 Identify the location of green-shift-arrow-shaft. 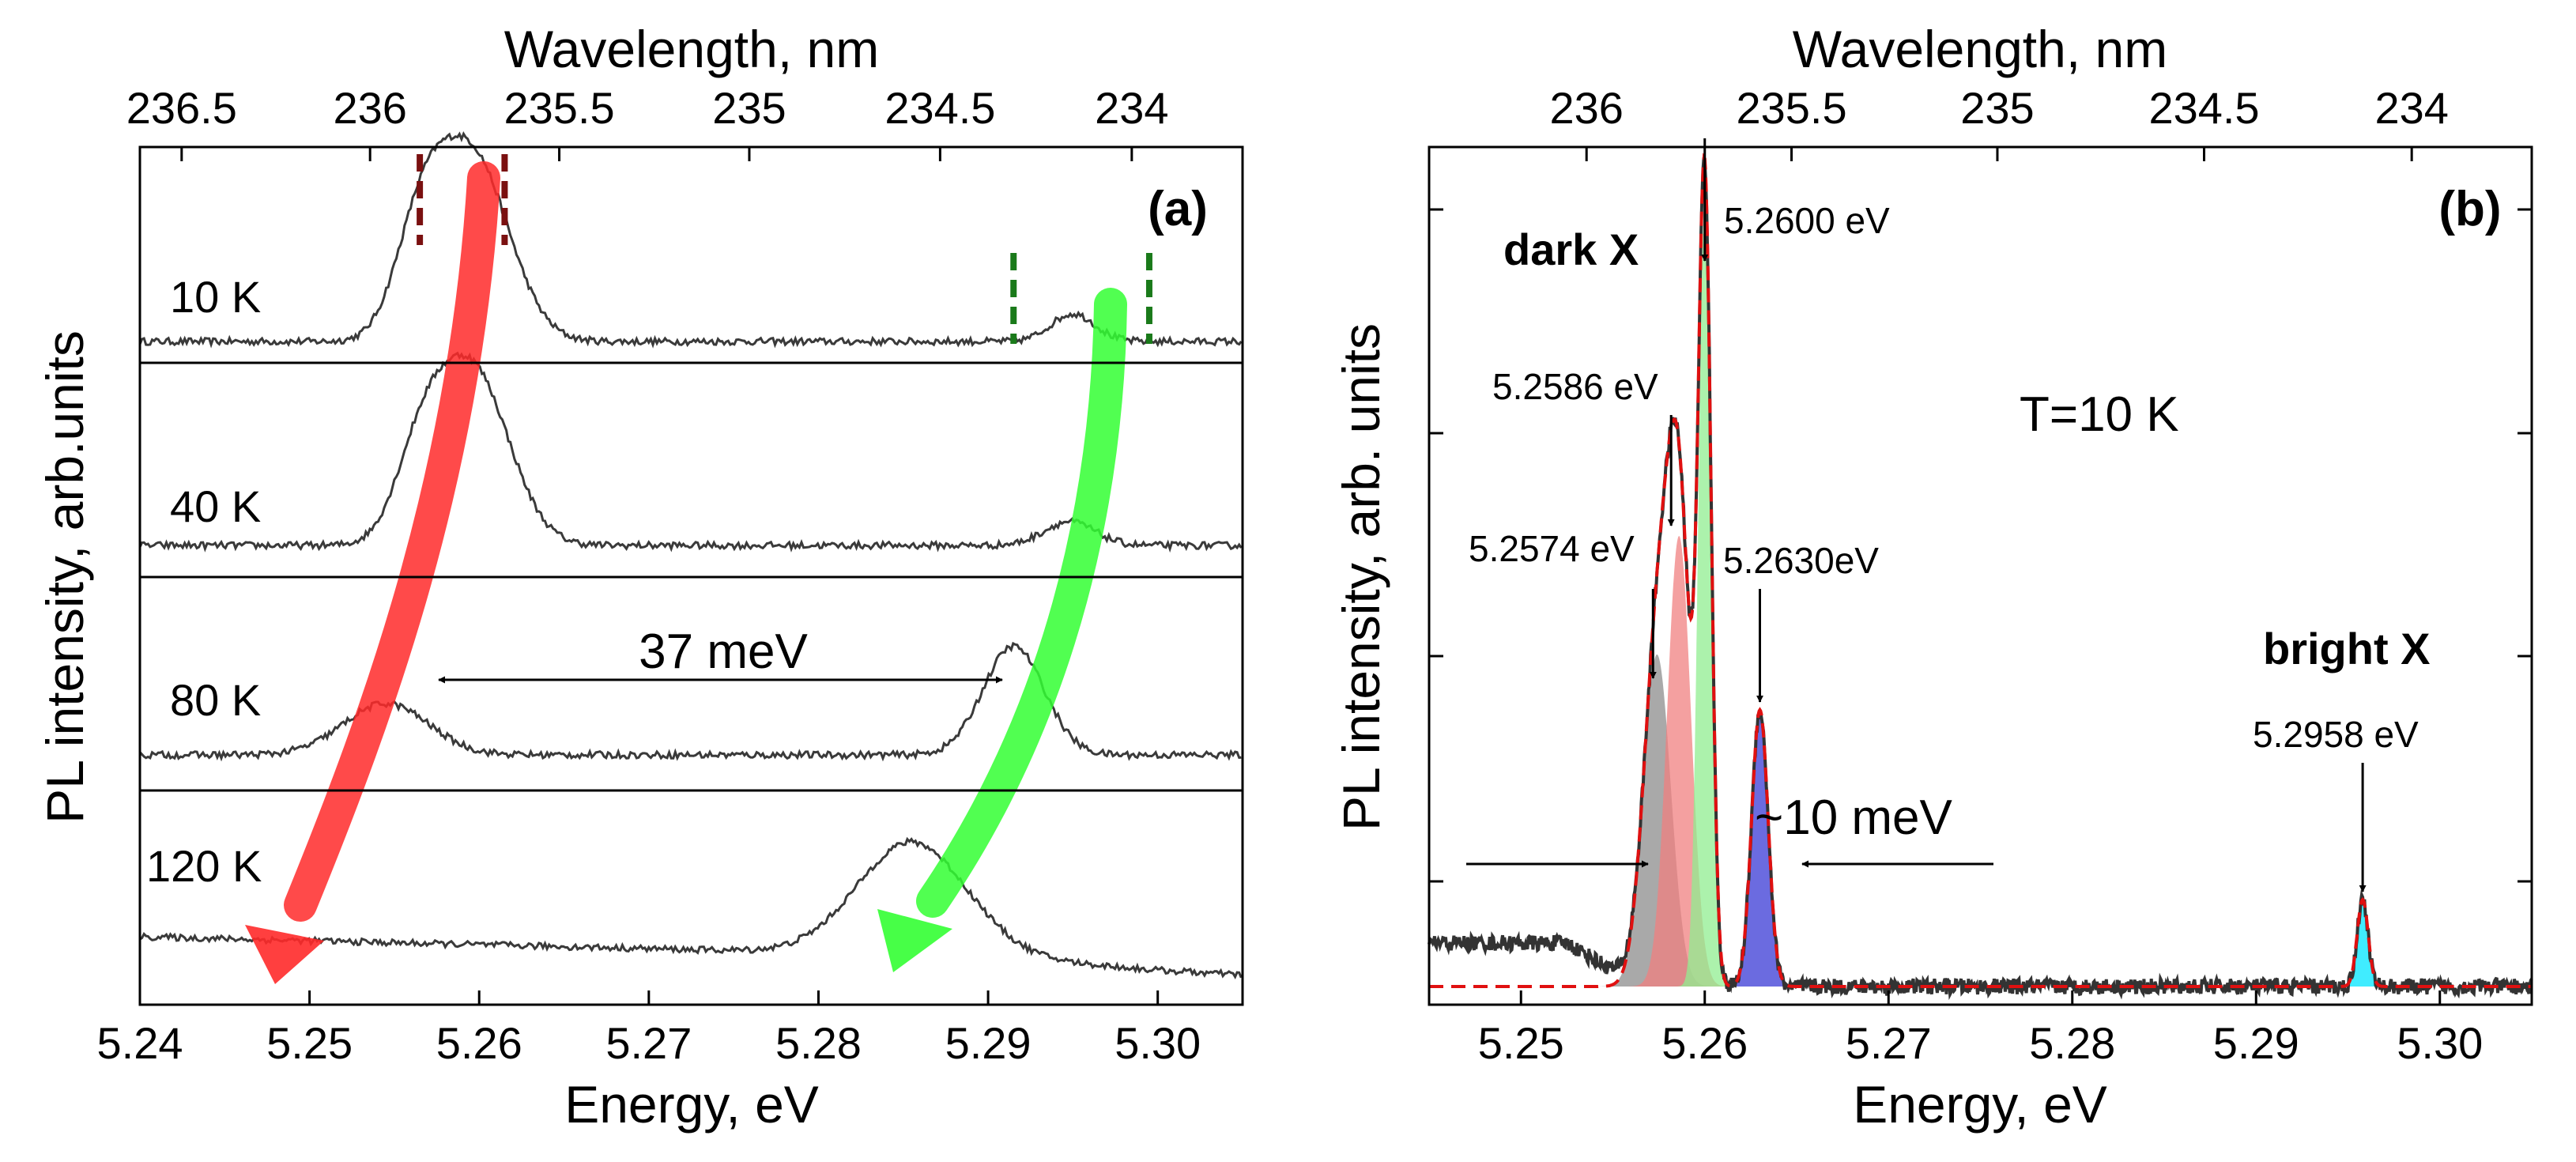
(1022, 603).